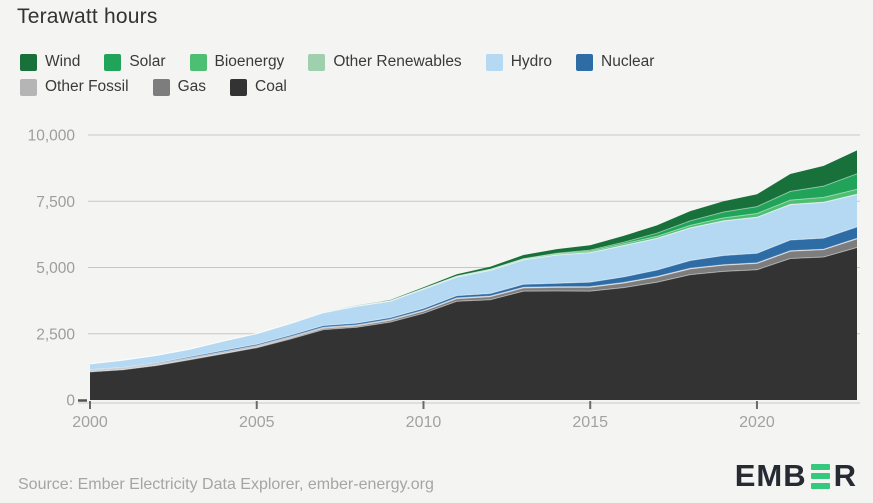 Image resolution: width=873 pixels, height=503 pixels. What do you see at coordinates (55, 334) in the screenshot?
I see `y-axis-tick-label: 2,500` at bounding box center [55, 334].